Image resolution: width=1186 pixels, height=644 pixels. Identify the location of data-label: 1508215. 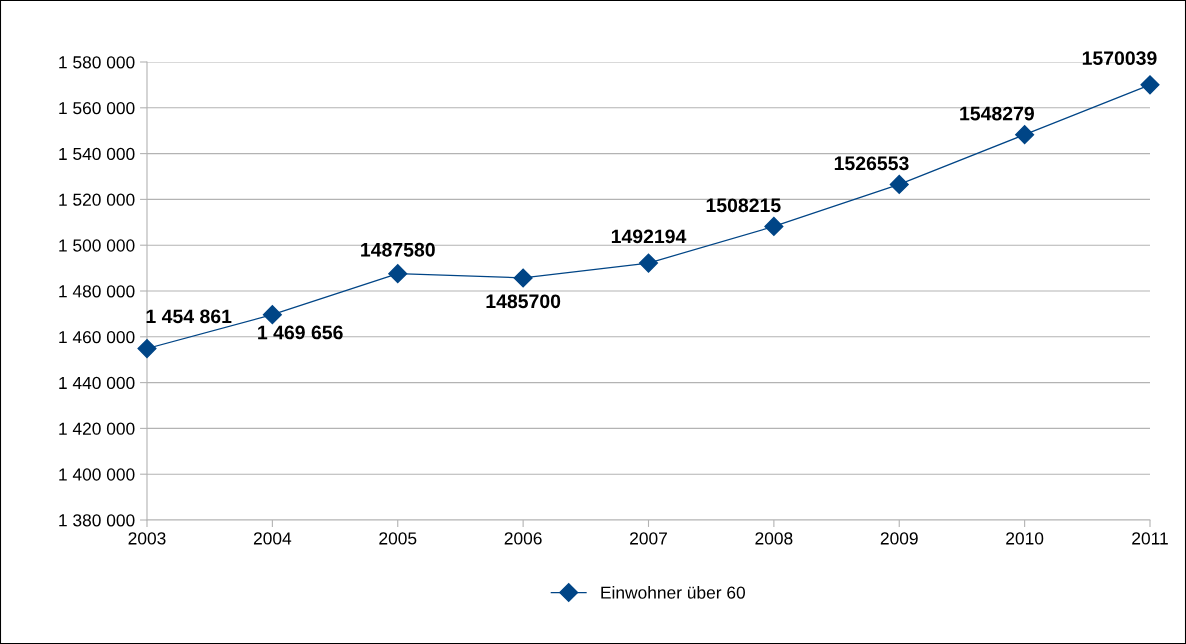
(743, 205).